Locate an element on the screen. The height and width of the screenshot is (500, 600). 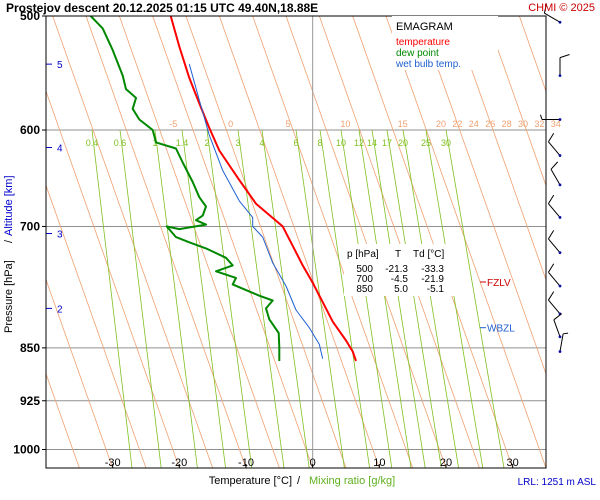
legend-item-dew-point: dew point is located at coordinates (417, 53).